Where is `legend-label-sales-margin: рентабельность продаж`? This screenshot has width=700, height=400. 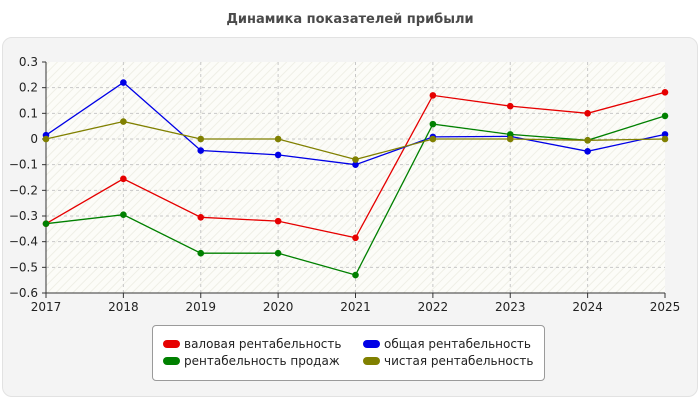
legend-label-sales-margin: рентабельность продаж is located at coordinates (262, 361).